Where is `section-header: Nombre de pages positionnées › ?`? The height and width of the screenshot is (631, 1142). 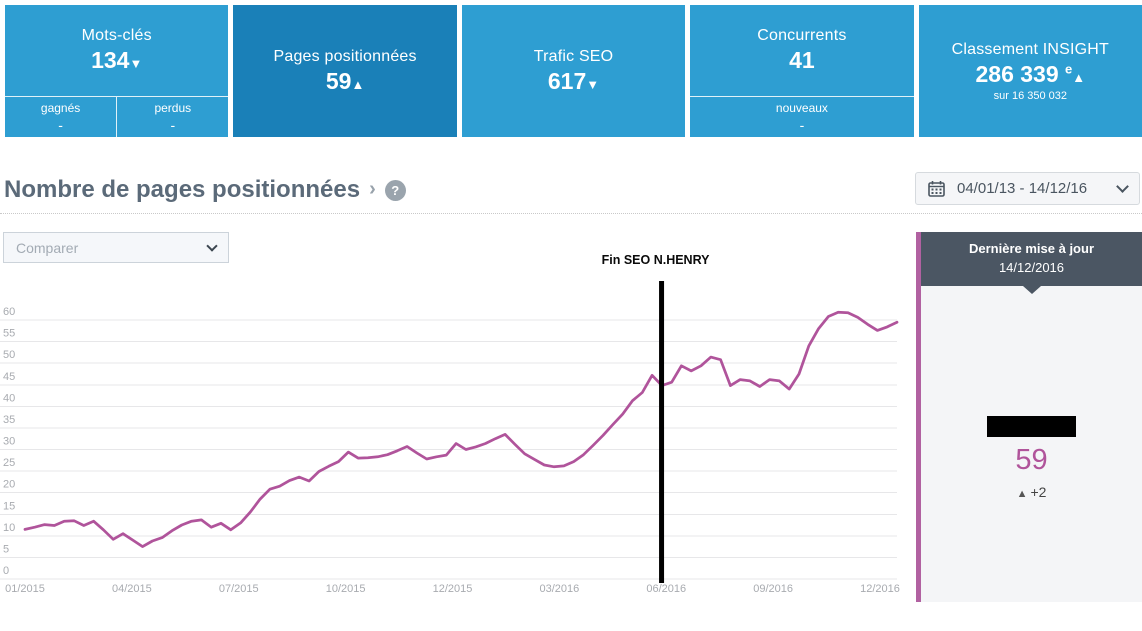
section-header: Nombre de pages positionnées › ? is located at coordinates (205, 190).